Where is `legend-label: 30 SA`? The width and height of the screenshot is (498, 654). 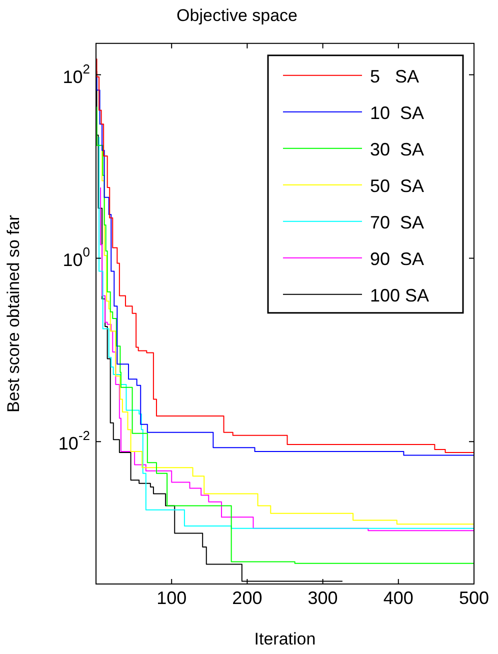 legend-label: 30 SA is located at coordinates (397, 149).